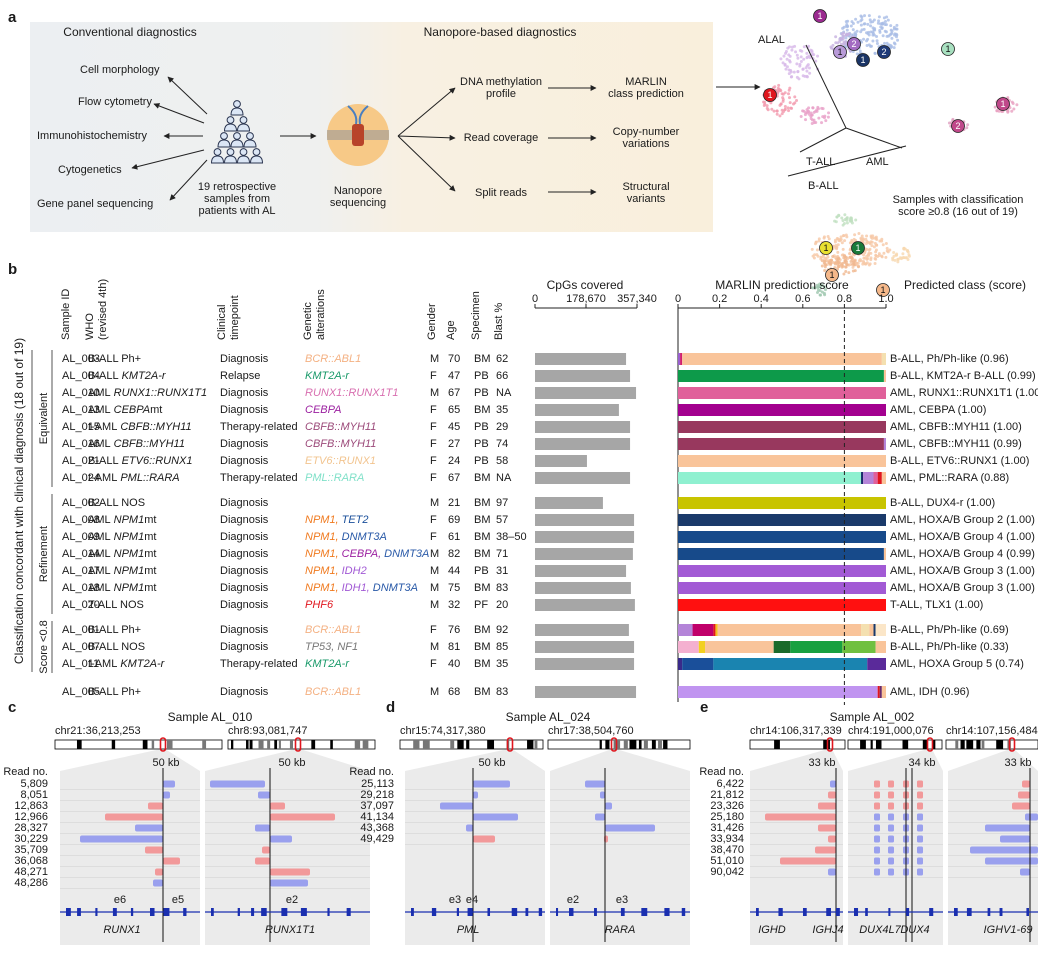 The width and height of the screenshot is (1038, 967). I want to click on who-class: B-ALL Ph+, so click(114, 692).